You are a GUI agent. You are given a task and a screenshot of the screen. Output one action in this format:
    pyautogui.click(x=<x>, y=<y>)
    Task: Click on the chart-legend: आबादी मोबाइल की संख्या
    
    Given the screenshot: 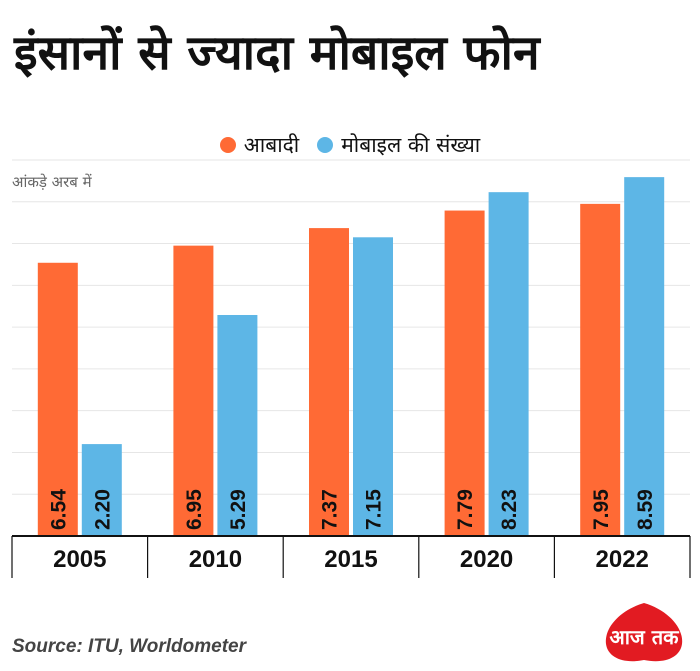 What is the action you would take?
    pyautogui.click(x=350, y=145)
    